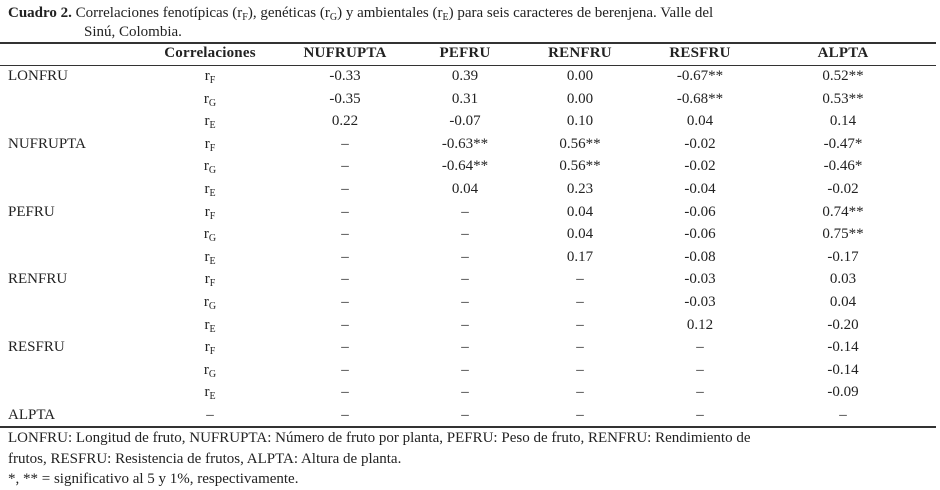  I want to click on correlation-value: 0.74**, so click(843, 211).